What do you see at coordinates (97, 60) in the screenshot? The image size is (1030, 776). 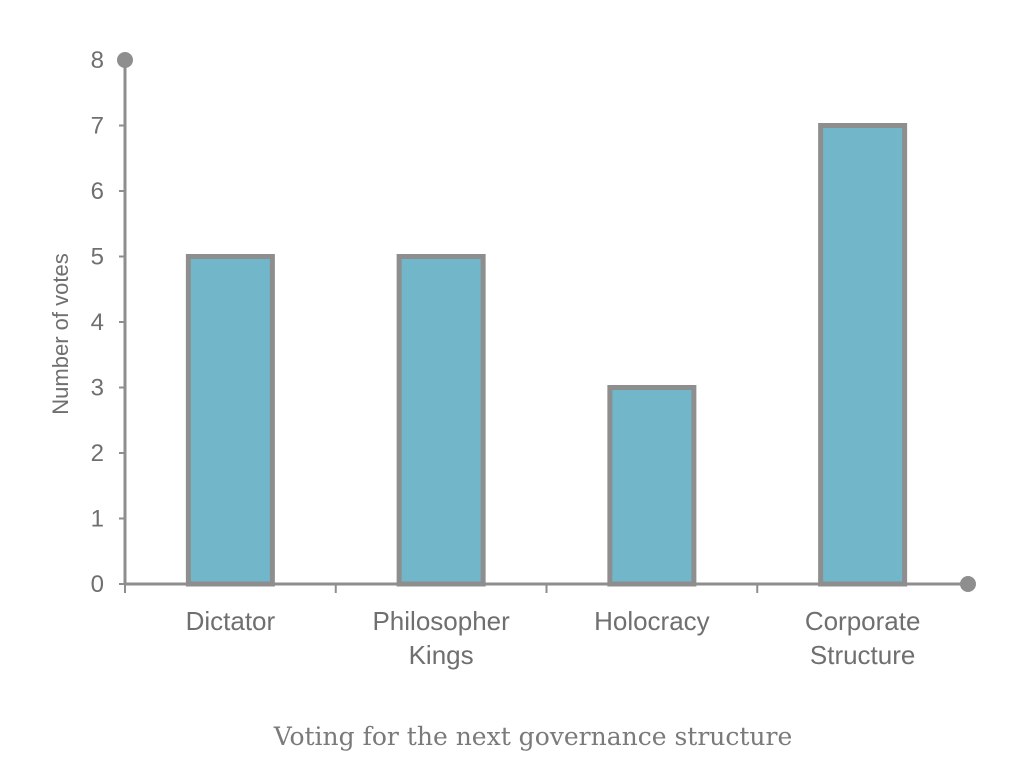 I see `y-tick-label: 8` at bounding box center [97, 60].